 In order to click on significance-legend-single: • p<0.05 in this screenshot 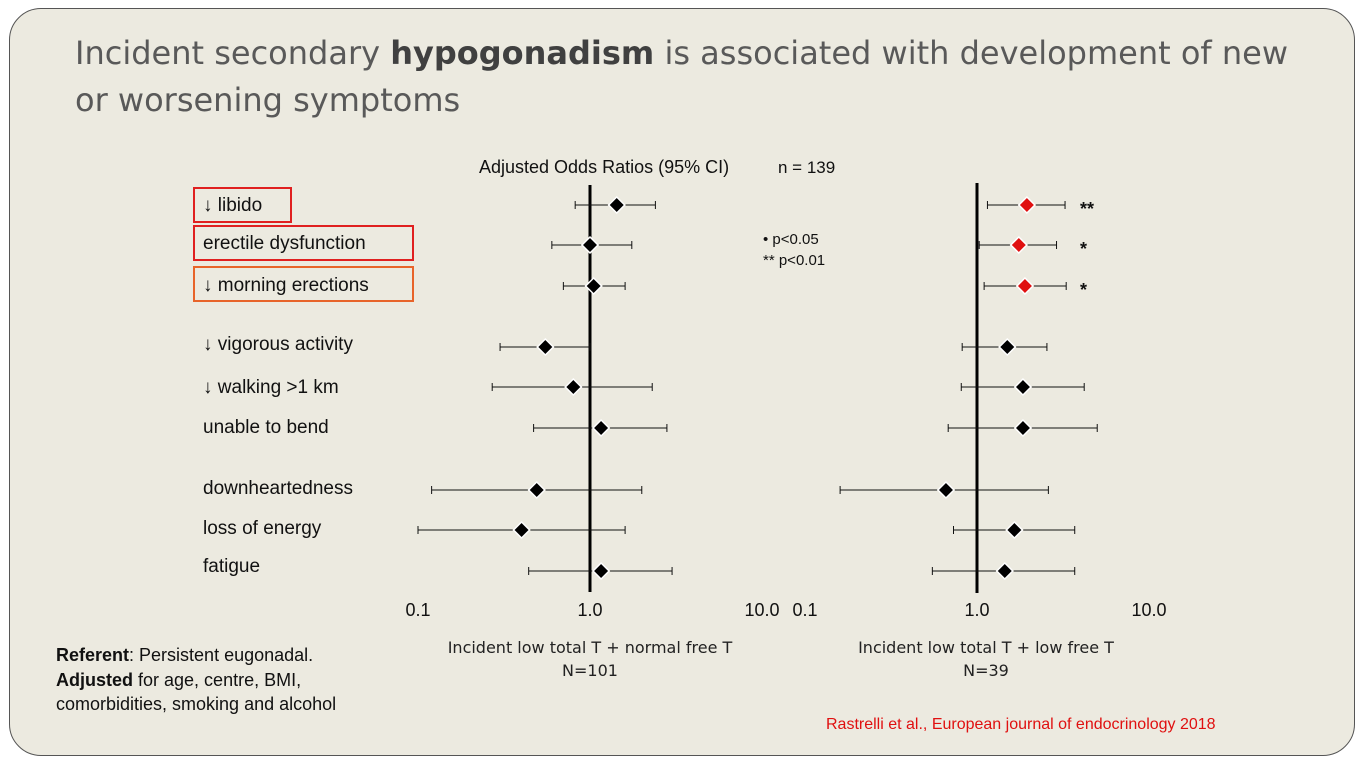, I will do `click(791, 239)`.